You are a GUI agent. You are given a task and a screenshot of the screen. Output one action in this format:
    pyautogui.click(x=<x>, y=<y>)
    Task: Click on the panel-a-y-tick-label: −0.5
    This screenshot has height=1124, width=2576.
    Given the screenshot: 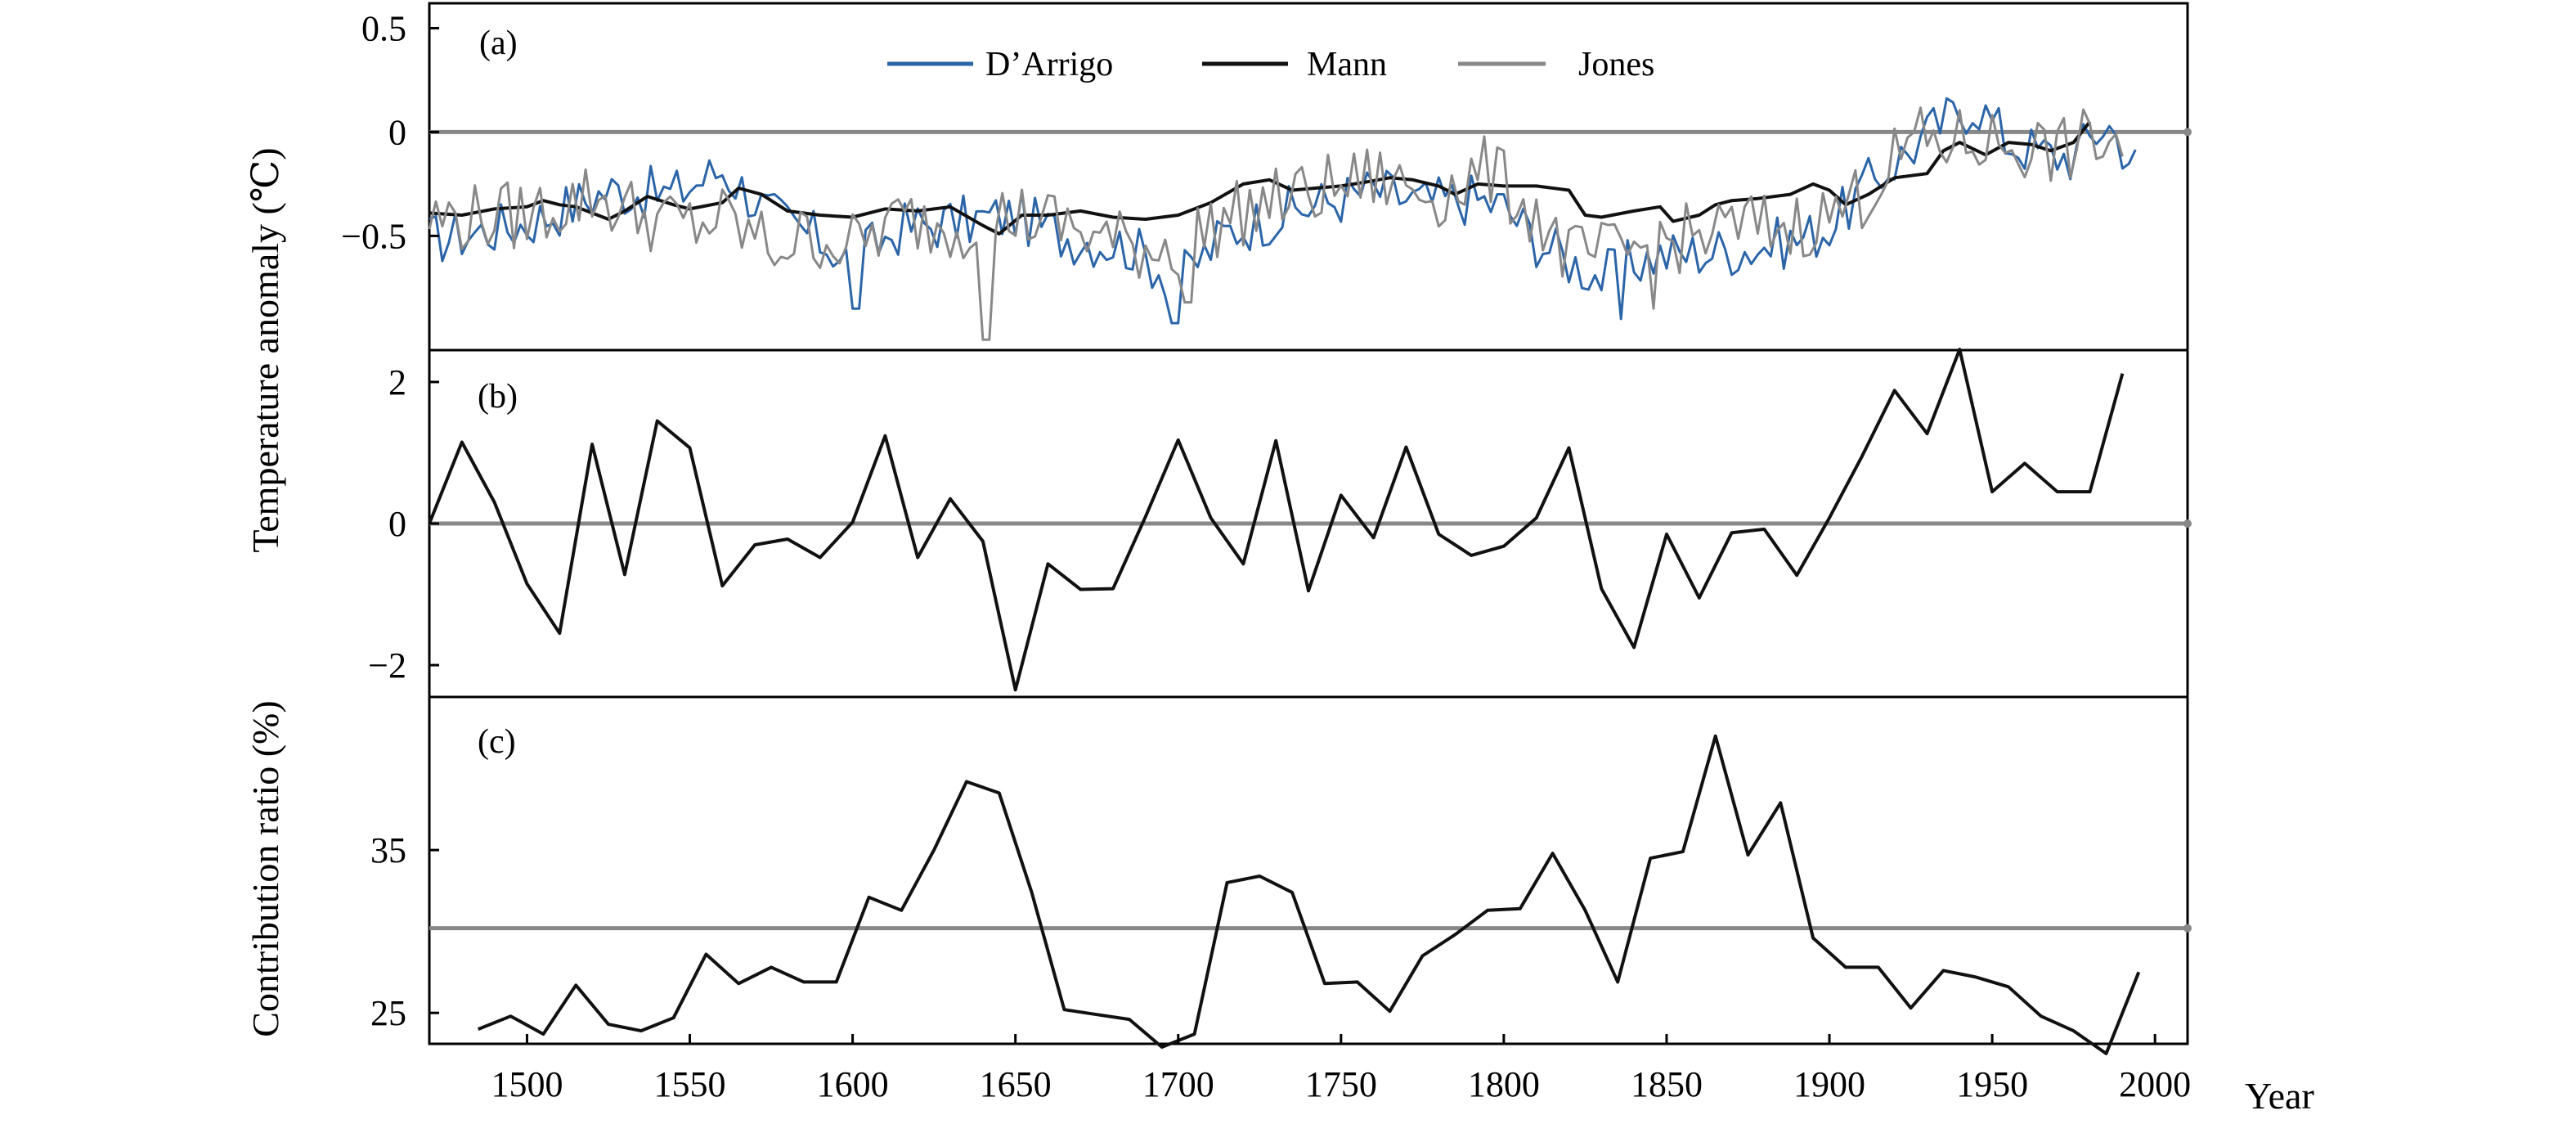 What is the action you would take?
    pyautogui.click(x=373, y=236)
    